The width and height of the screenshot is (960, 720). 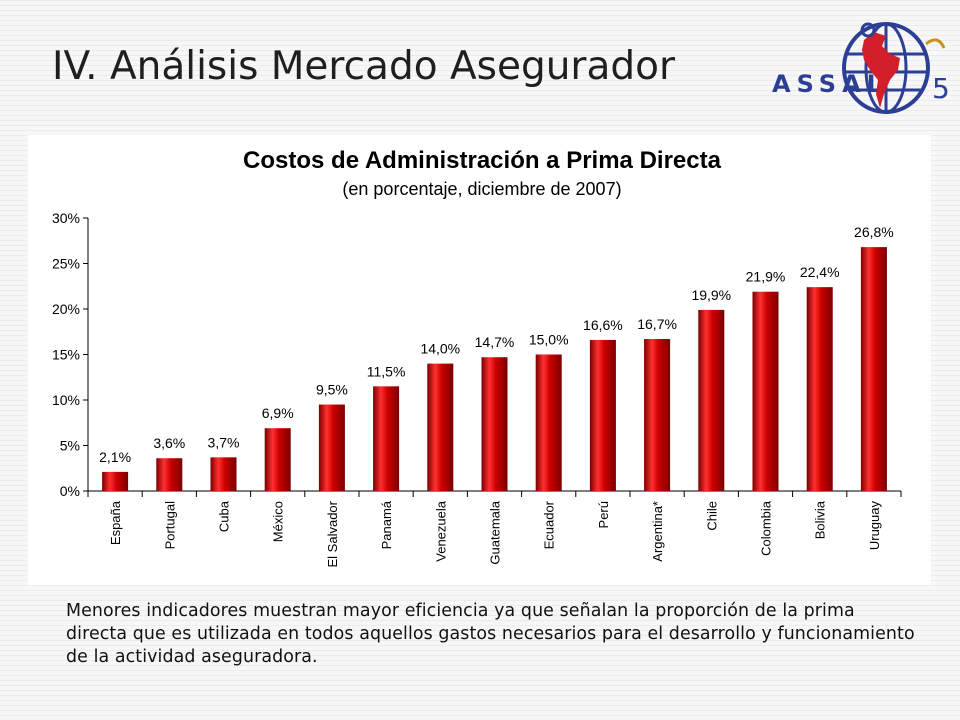 What do you see at coordinates (66, 309) in the screenshot?
I see `y-tick-label: 20%` at bounding box center [66, 309].